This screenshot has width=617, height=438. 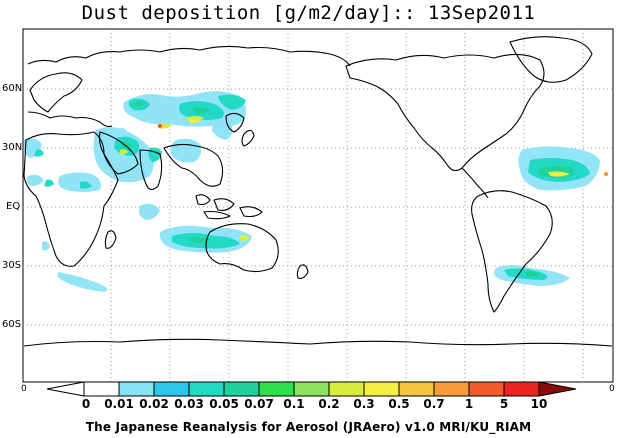 What do you see at coordinates (434, 404) in the screenshot?
I see `colorbar-tick-label: 0.7` at bounding box center [434, 404].